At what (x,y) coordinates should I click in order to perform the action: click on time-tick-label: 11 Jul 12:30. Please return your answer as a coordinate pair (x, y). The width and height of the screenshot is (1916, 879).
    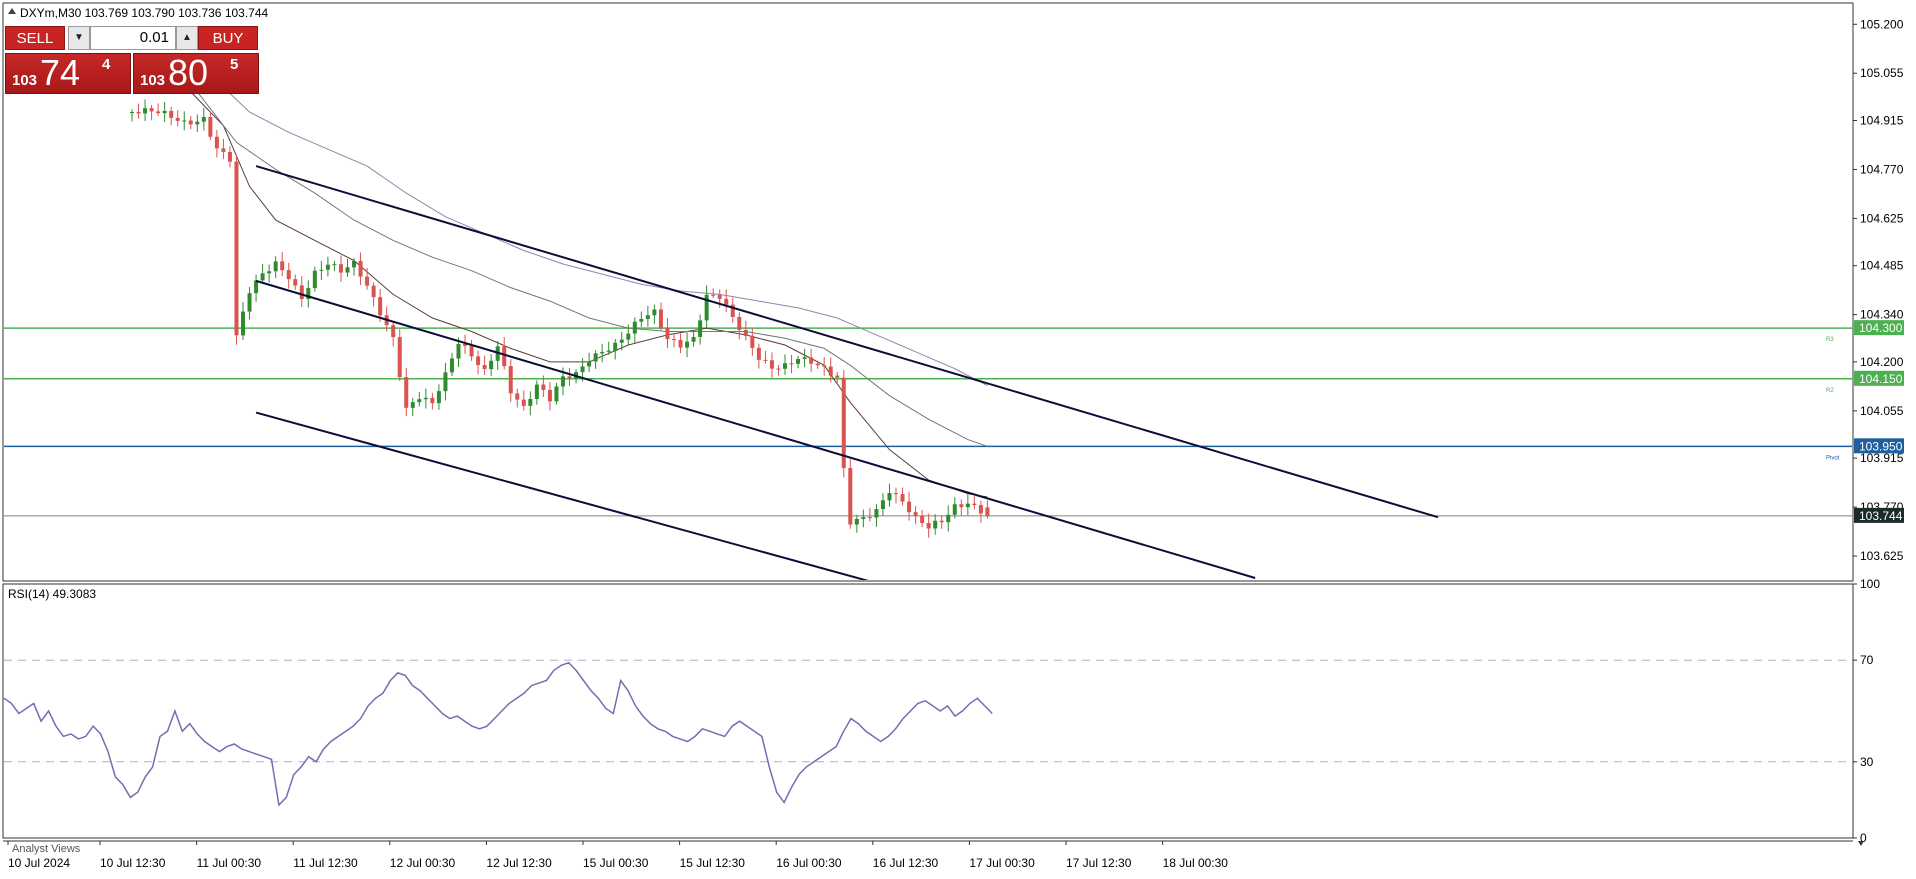
    Looking at the image, I should click on (325, 863).